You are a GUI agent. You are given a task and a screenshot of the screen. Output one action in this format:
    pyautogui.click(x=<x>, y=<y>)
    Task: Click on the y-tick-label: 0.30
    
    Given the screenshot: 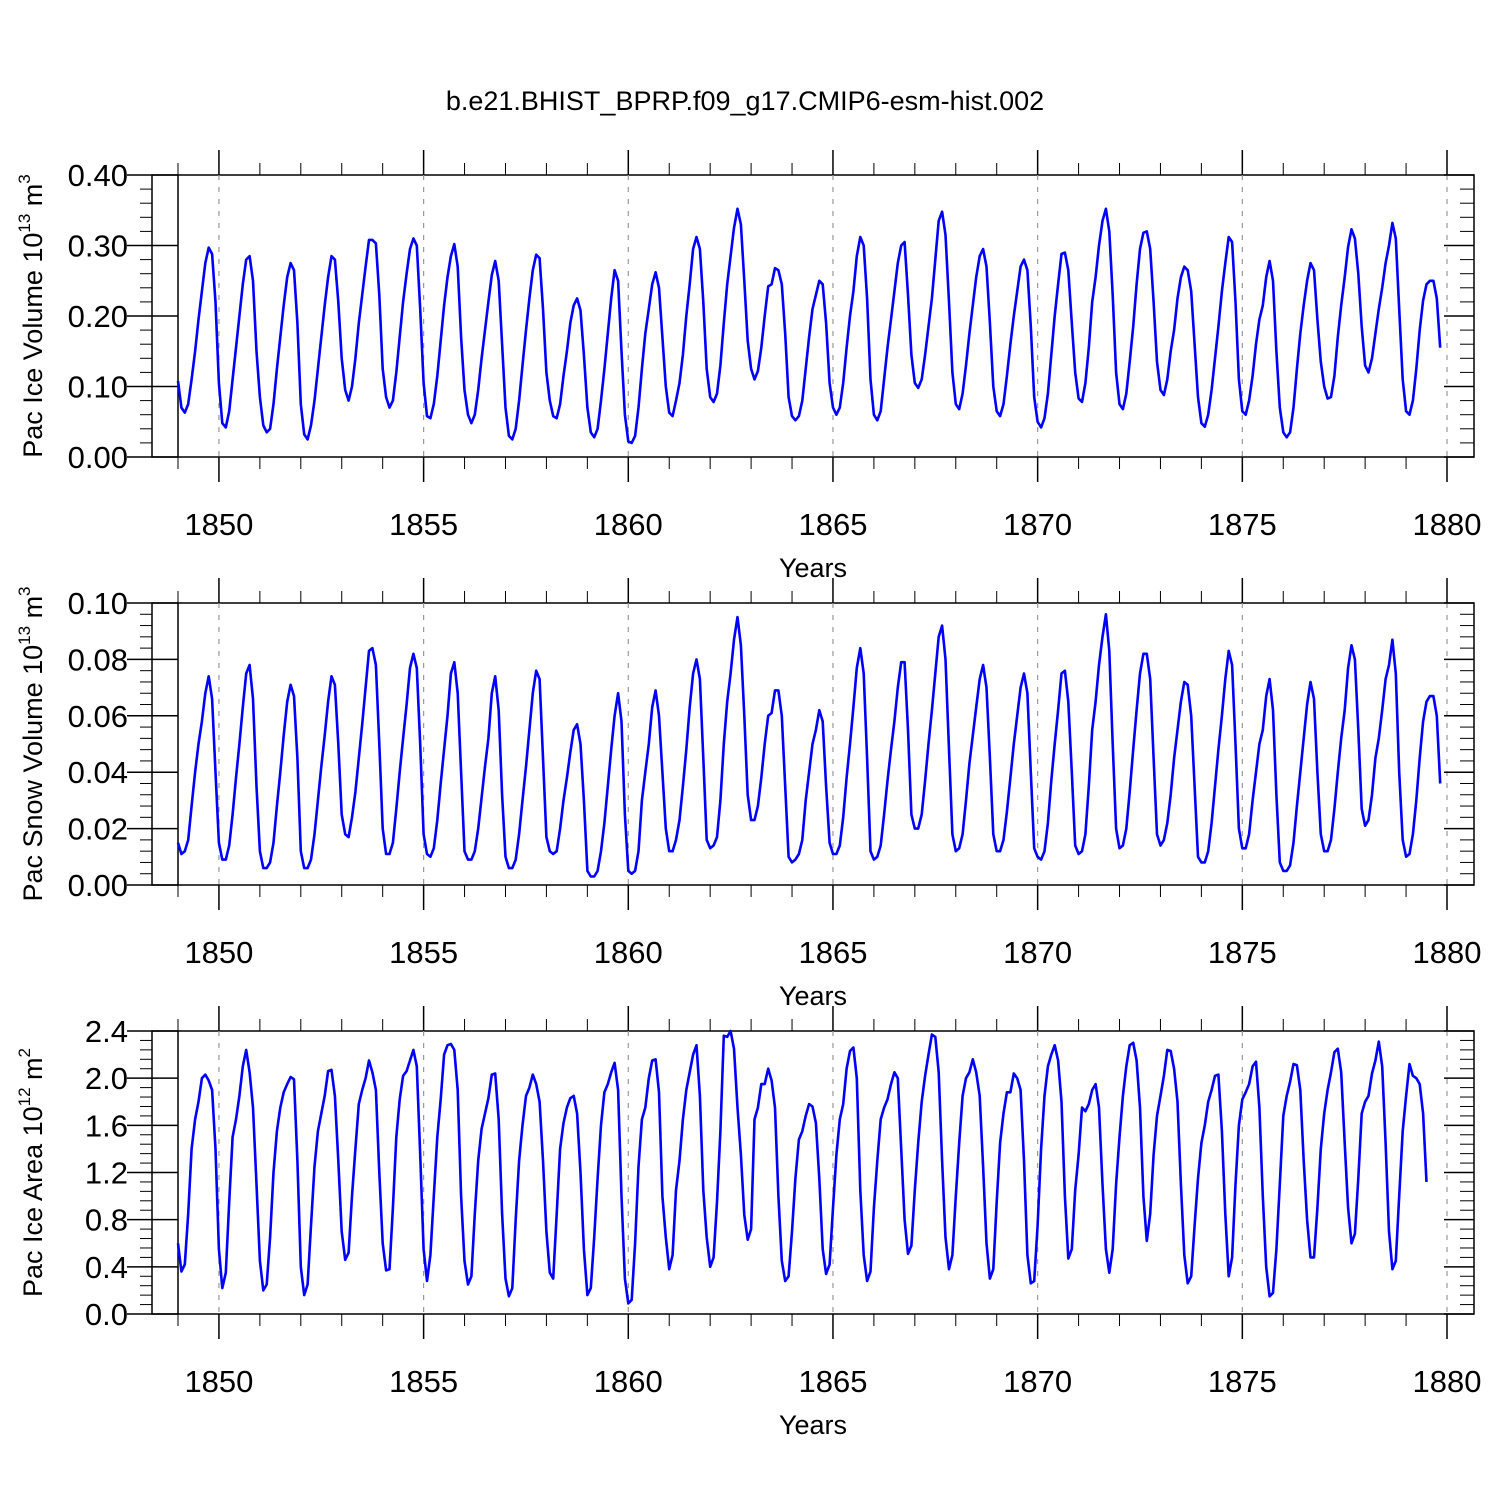 What is the action you would take?
    pyautogui.click(x=98, y=246)
    